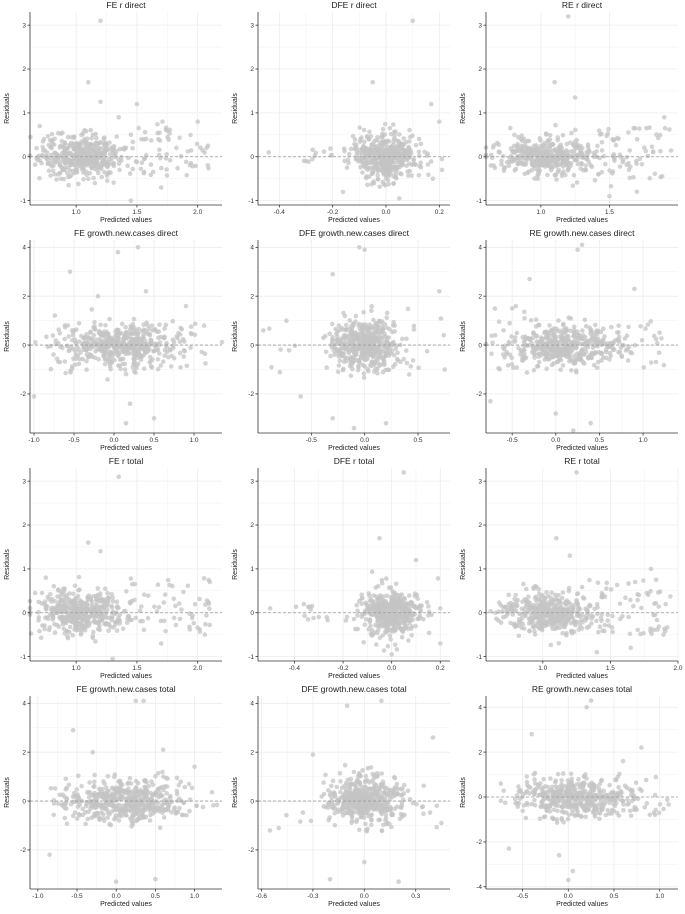 The image size is (685, 914). What do you see at coordinates (582, 220) in the screenshot?
I see `x-axis-label: Predicted values` at bounding box center [582, 220].